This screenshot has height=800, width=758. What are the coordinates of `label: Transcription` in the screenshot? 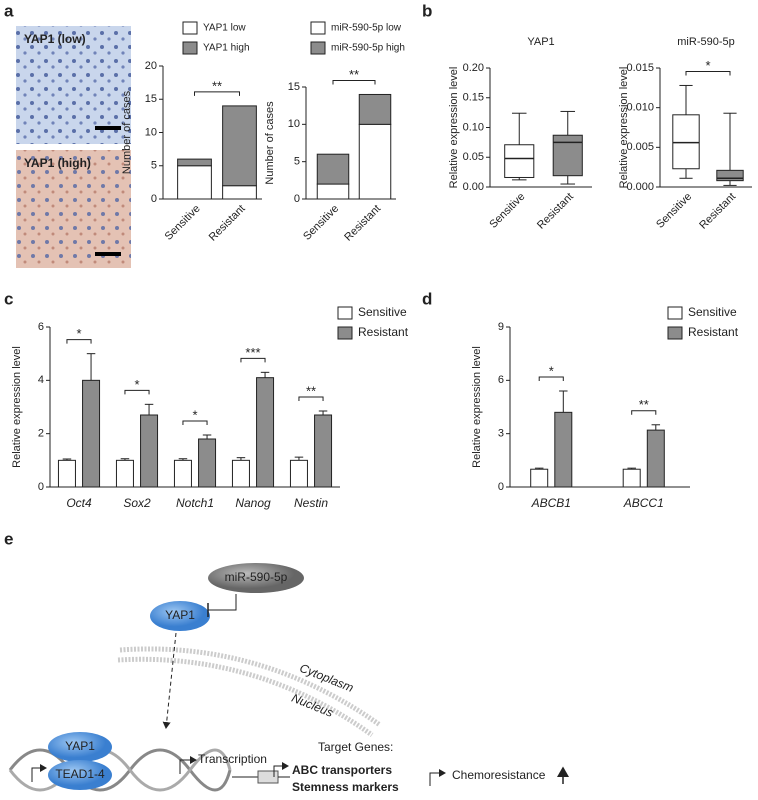 It's located at (232, 759).